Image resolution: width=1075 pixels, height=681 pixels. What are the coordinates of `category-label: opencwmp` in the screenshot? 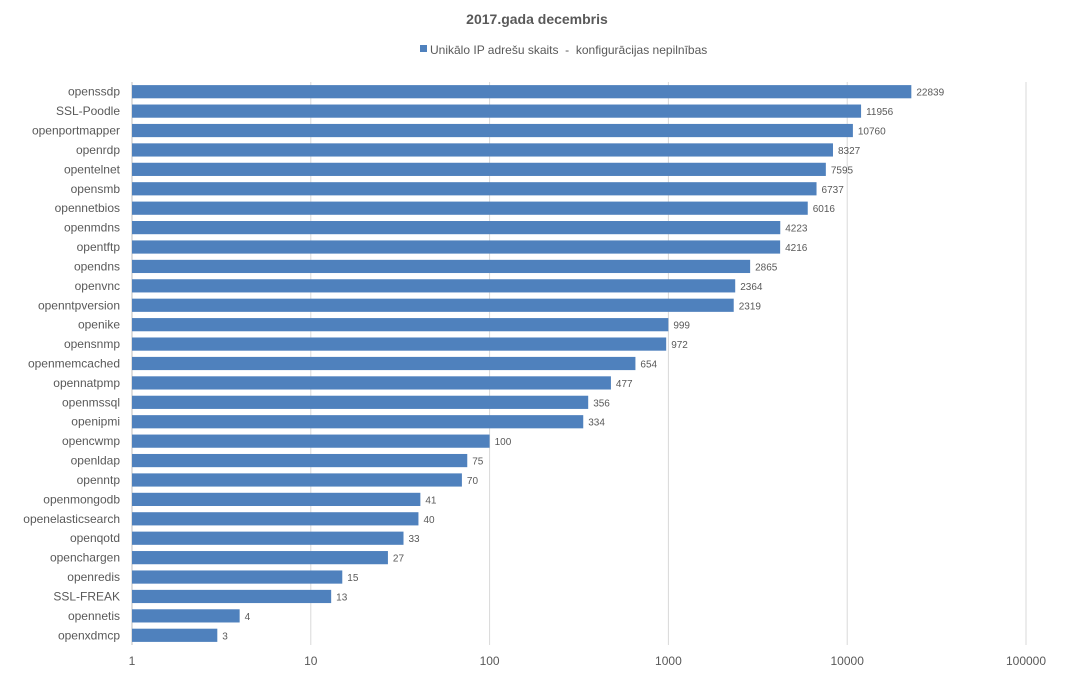 It's located at (91, 441).